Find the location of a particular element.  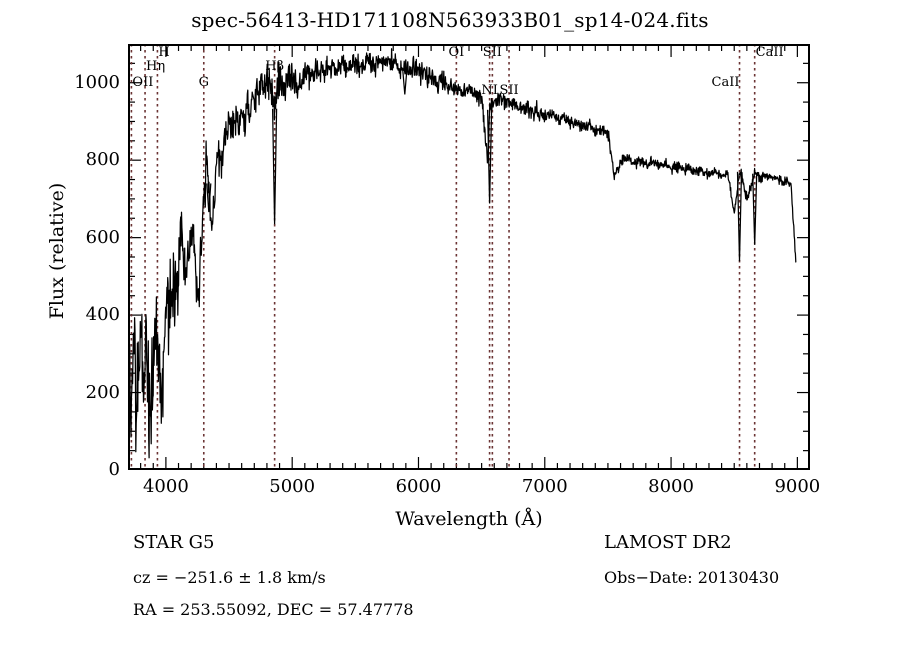

x-tick-label: 6000 is located at coordinates (418, 486).